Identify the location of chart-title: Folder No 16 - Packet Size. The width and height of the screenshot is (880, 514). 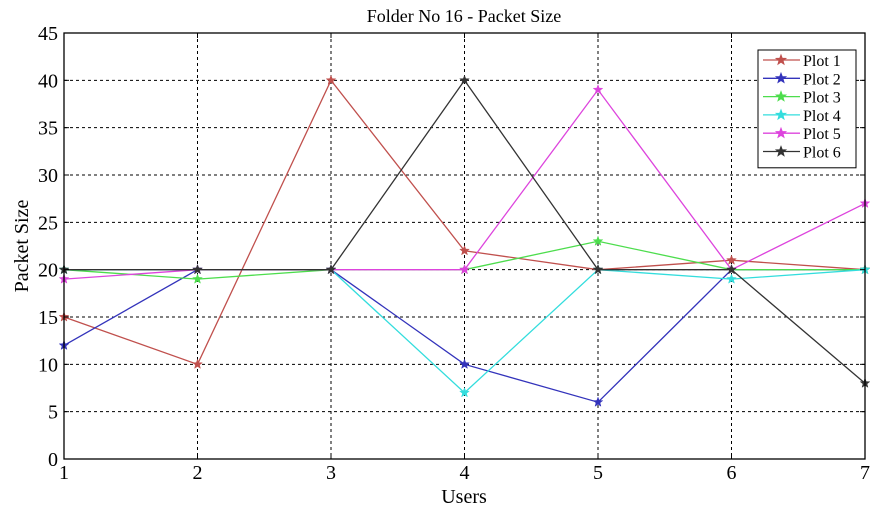
(464, 16).